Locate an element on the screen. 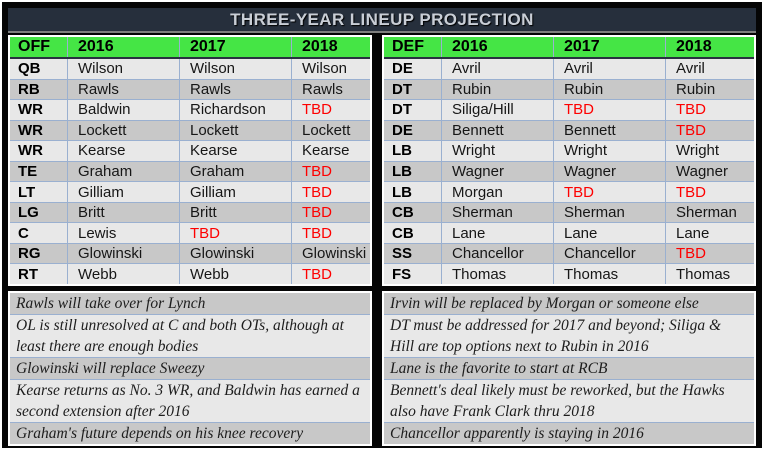  defense-row-dt-1: DT Rubin Rubin Rubin is located at coordinates (569, 89).